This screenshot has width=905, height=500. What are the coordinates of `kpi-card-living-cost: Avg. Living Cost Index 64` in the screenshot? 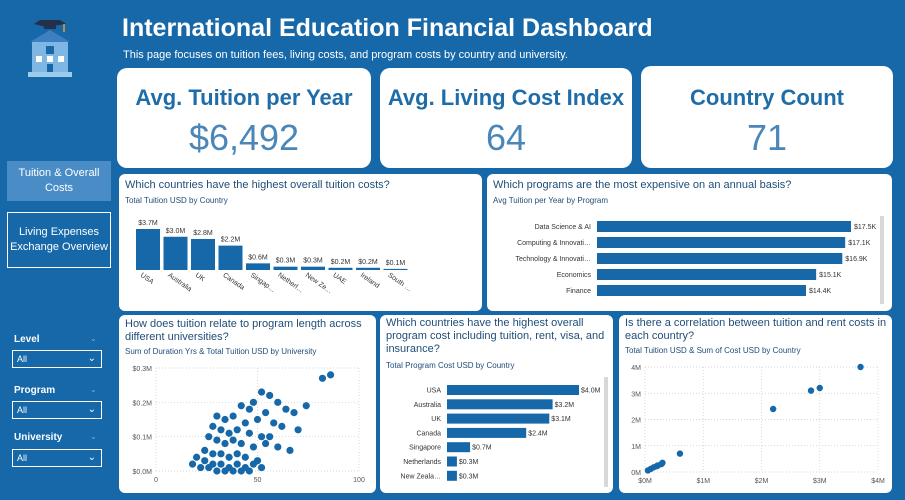 It's located at (506, 118).